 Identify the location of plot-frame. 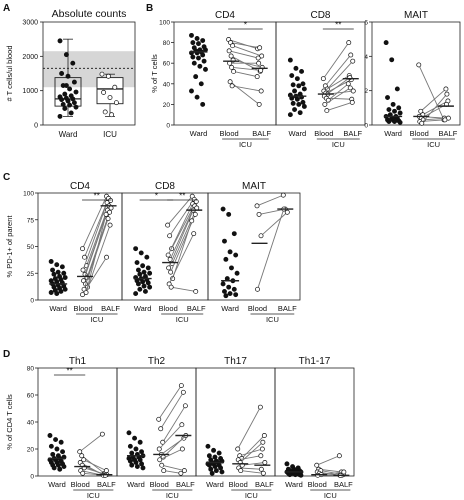
(89, 73).